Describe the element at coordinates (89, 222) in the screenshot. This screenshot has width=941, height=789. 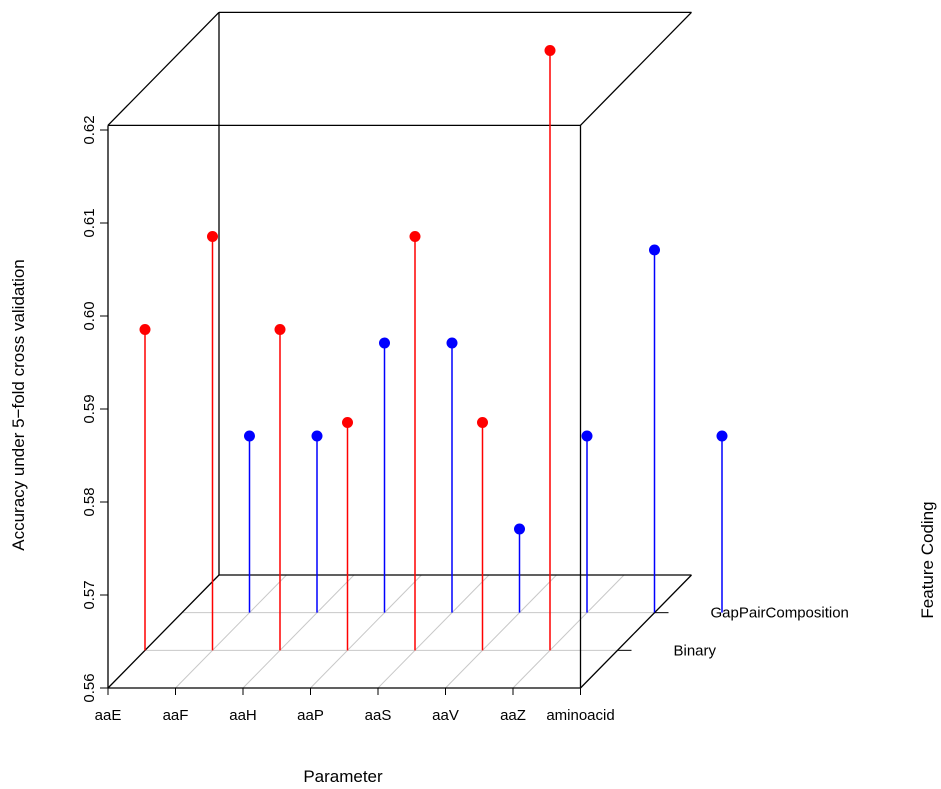
I see `y-tick-label: 0.61` at that location.